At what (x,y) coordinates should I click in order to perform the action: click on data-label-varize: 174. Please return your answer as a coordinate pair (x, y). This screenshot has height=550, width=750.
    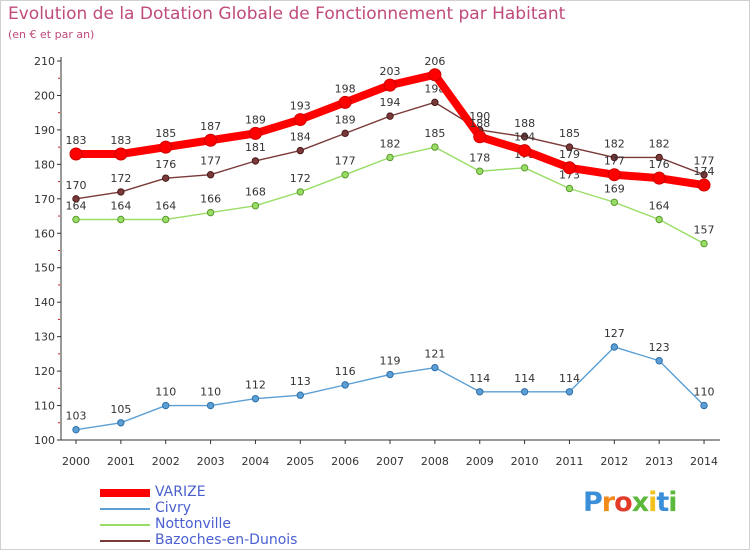
    Looking at the image, I should click on (704, 171).